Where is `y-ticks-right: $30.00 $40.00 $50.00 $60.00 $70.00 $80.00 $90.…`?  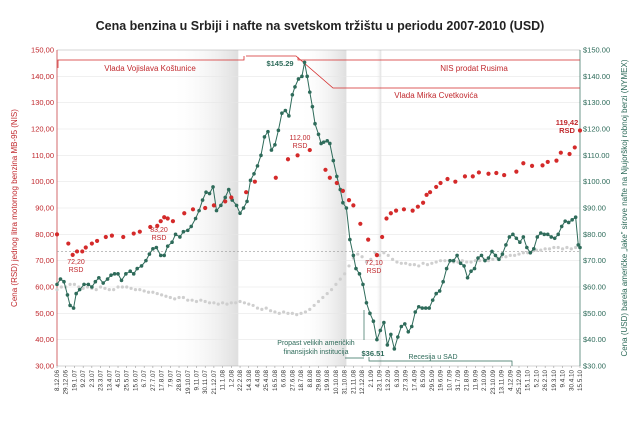 y-ticks-right: $30.00 $40.00 $50.00 $60.00 $70.00 $80.00 $90.… is located at coordinates (596, 208).